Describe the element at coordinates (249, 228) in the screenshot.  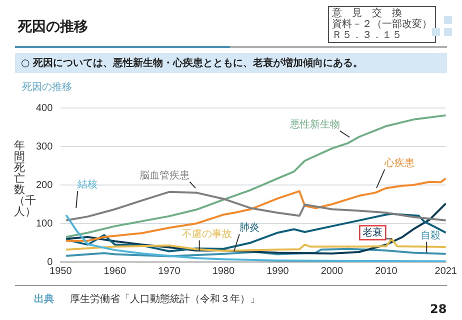
I see `series-label: 肺炎` at that location.